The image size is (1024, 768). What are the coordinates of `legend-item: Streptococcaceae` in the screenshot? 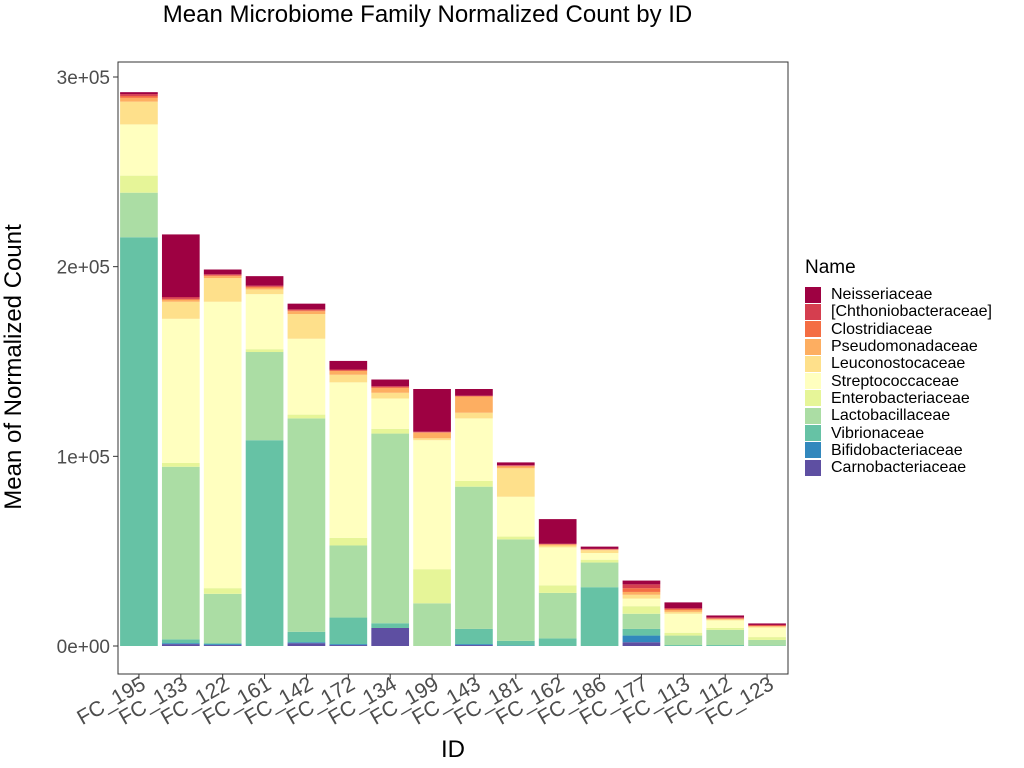 It's located at (898, 381).